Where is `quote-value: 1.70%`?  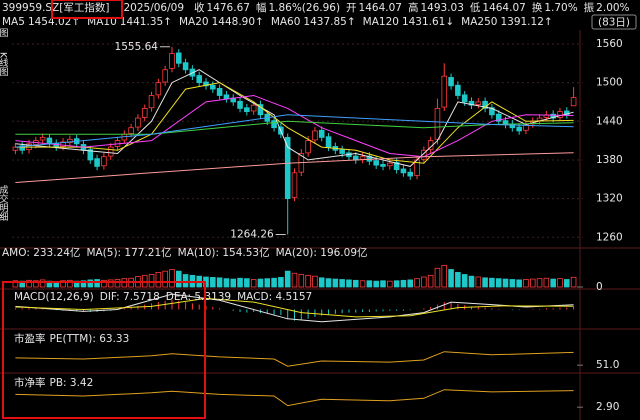 quote-value: 1.70% is located at coordinates (560, 8).